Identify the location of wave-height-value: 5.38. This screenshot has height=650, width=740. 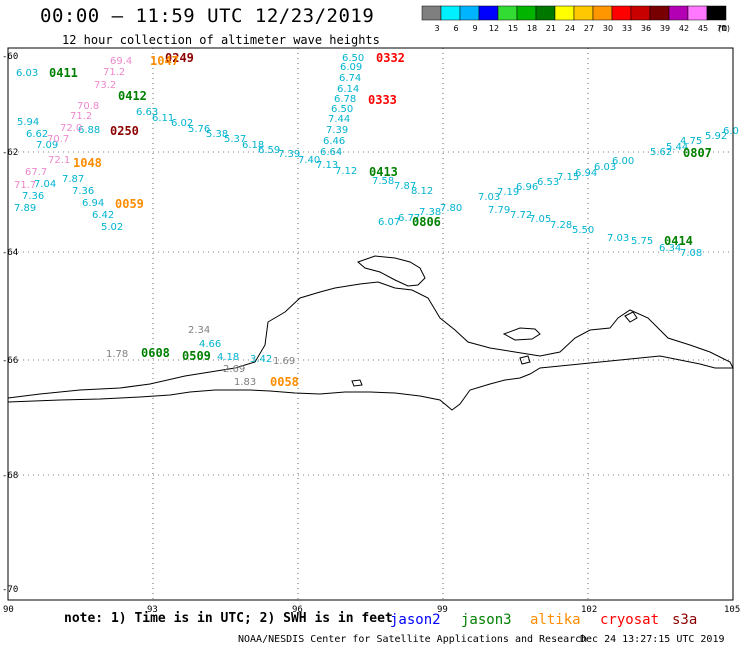
(217, 134).